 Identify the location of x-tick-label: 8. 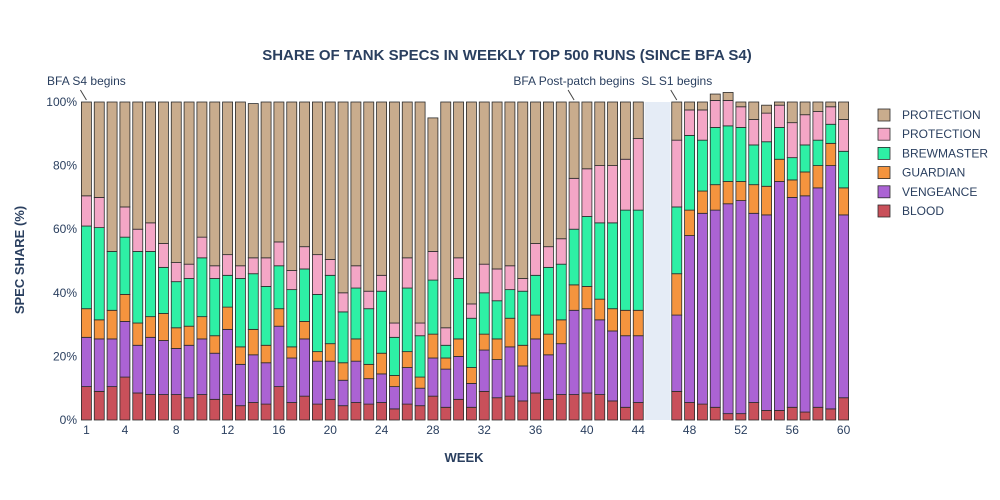
(176, 430).